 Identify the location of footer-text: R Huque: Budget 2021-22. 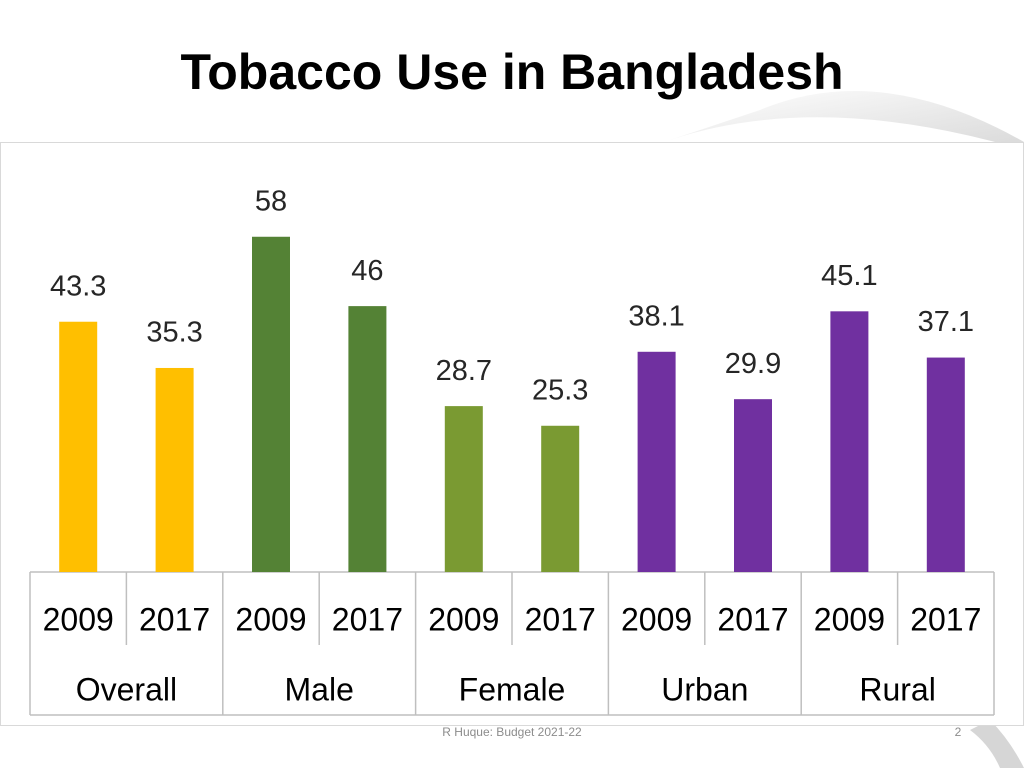
(512, 732).